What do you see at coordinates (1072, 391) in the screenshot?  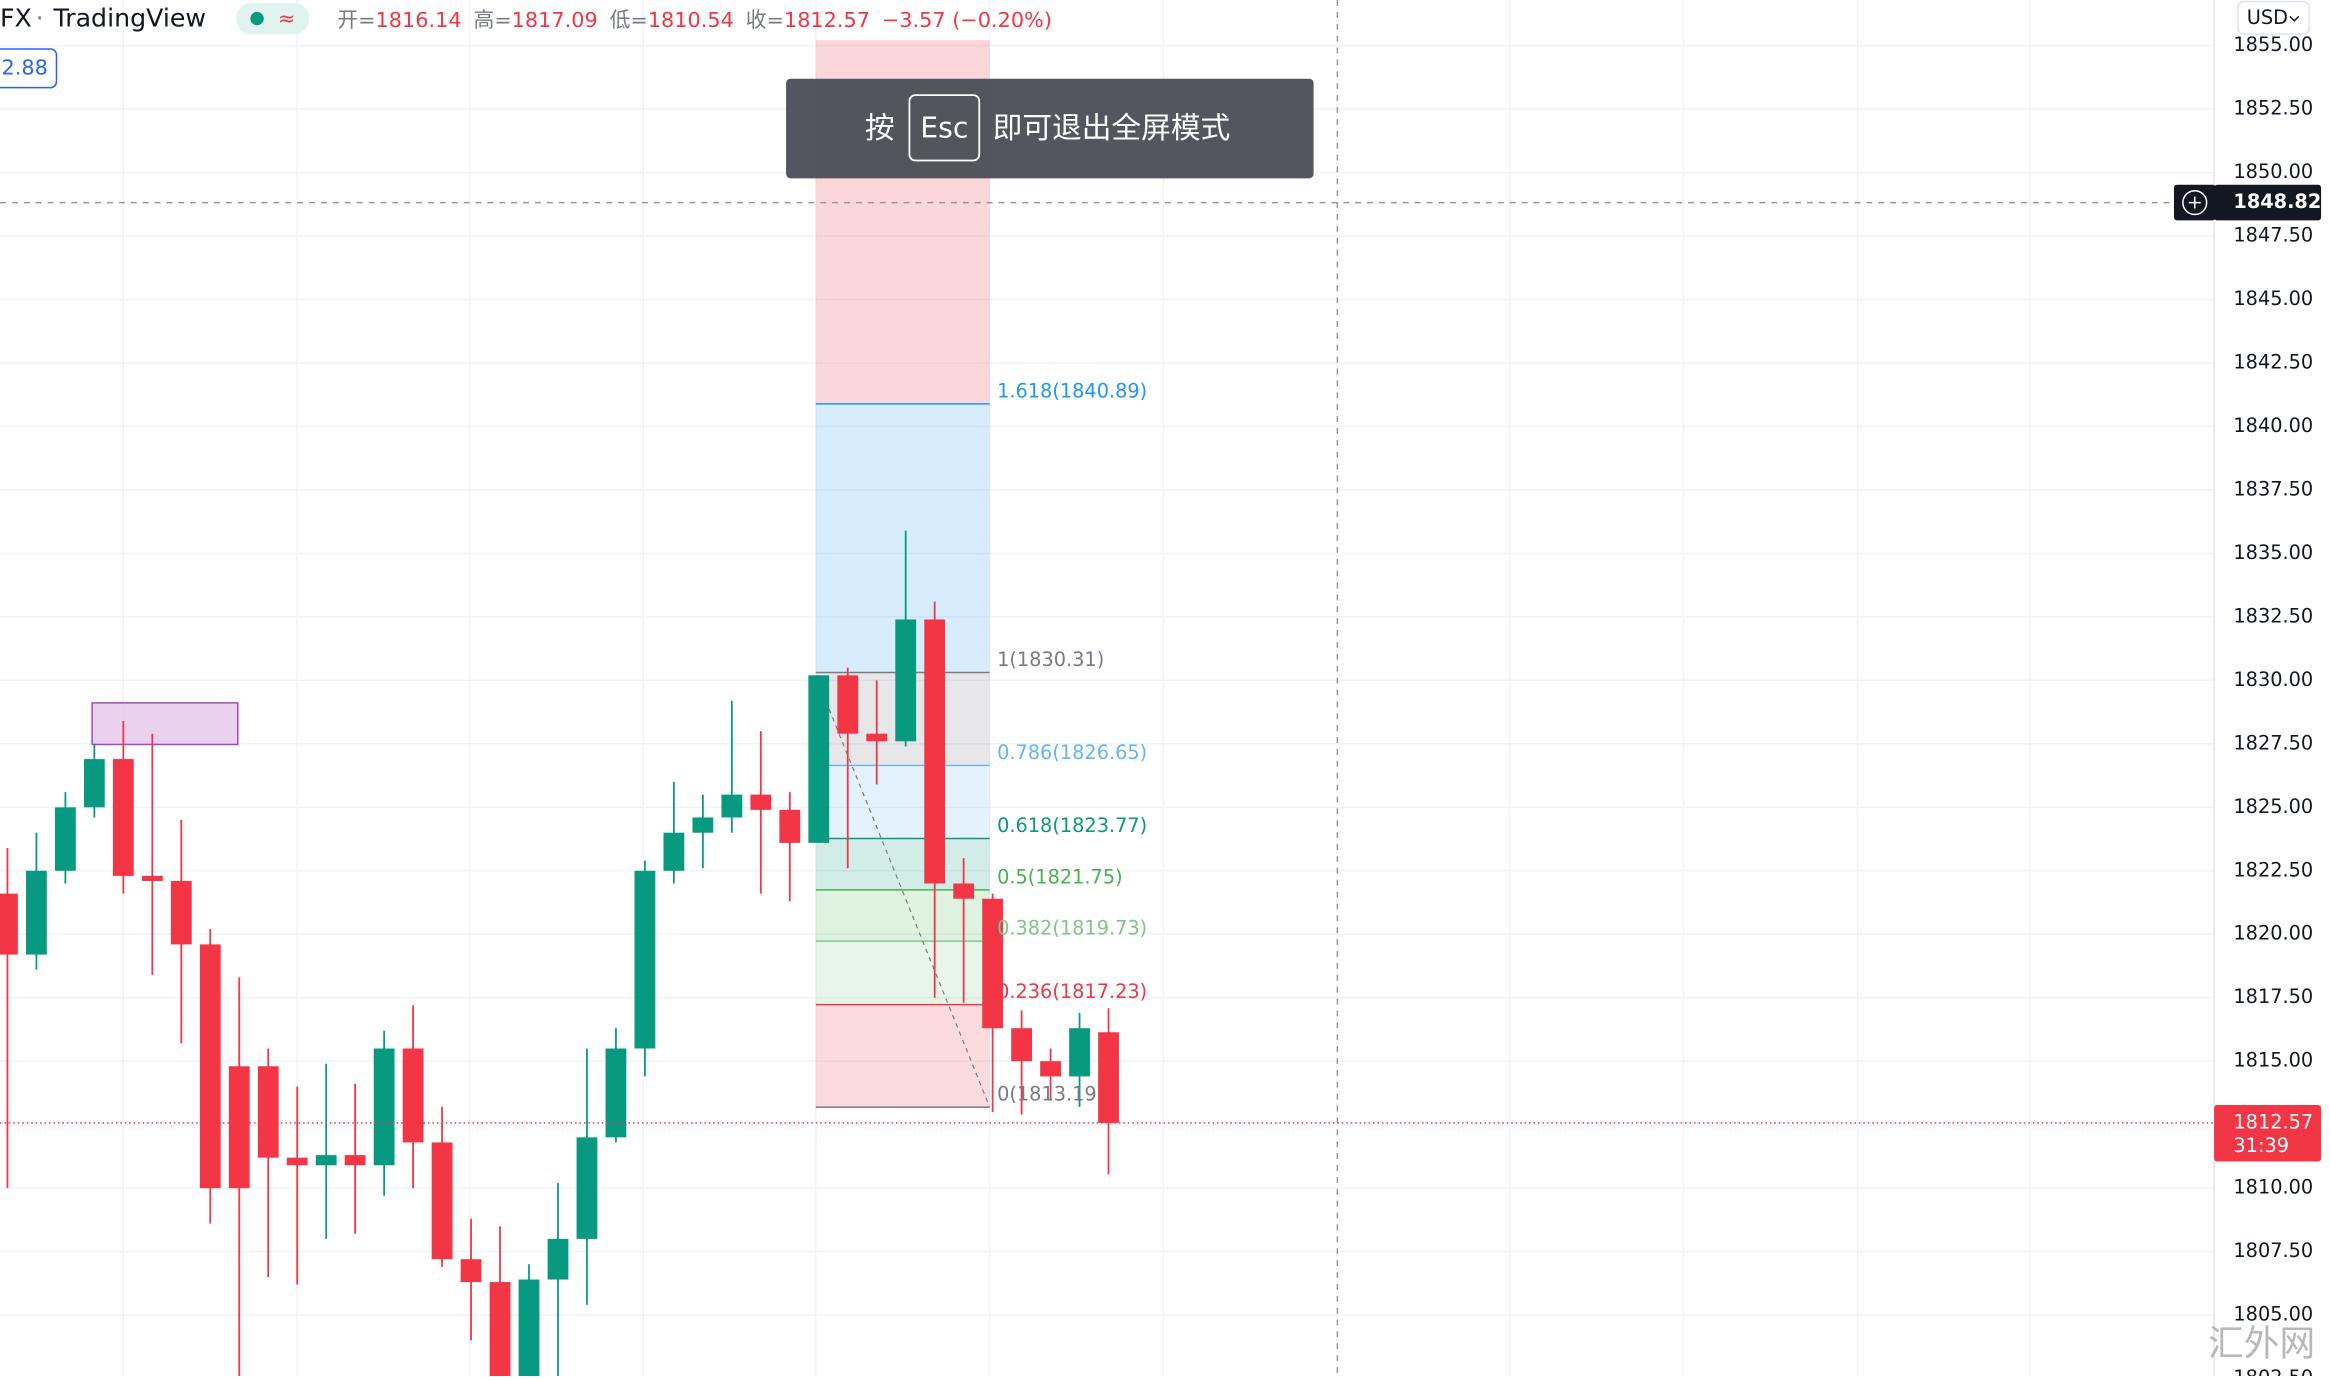 I see `fib-label: 1.618(1840.89)` at bounding box center [1072, 391].